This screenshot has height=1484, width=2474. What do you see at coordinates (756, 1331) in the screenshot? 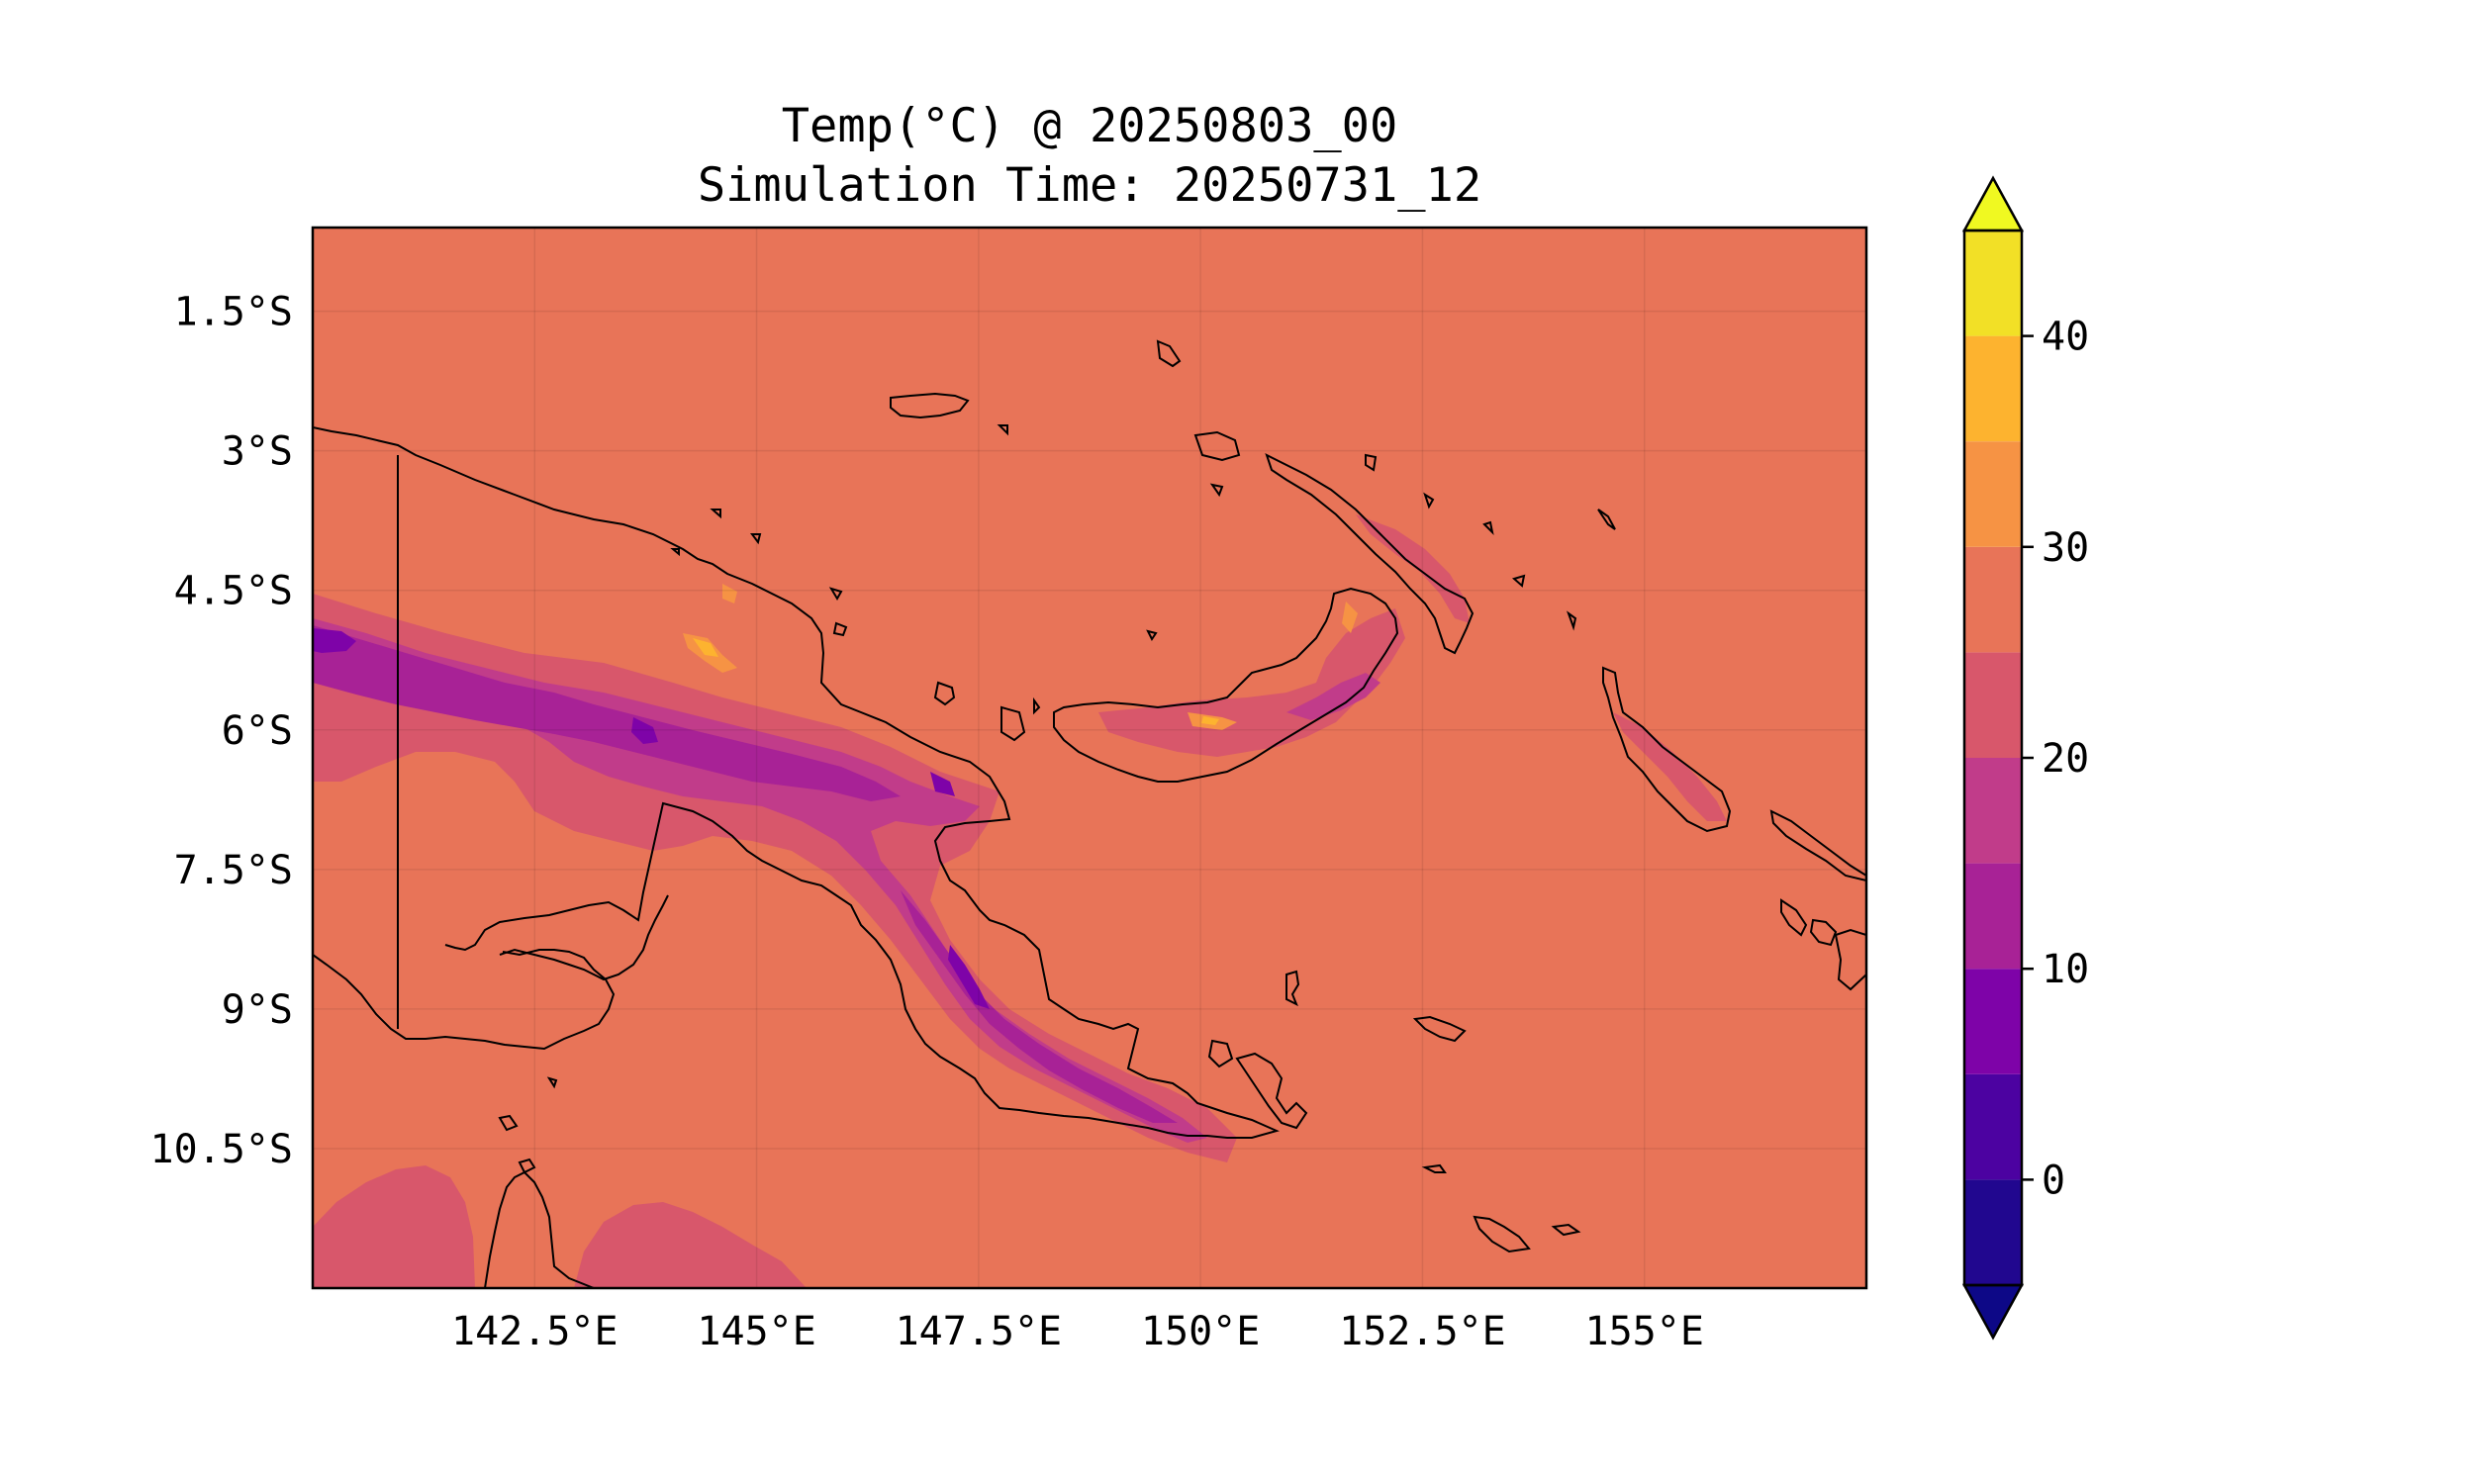
I see `lon-tick-label: 145°E` at bounding box center [756, 1331].